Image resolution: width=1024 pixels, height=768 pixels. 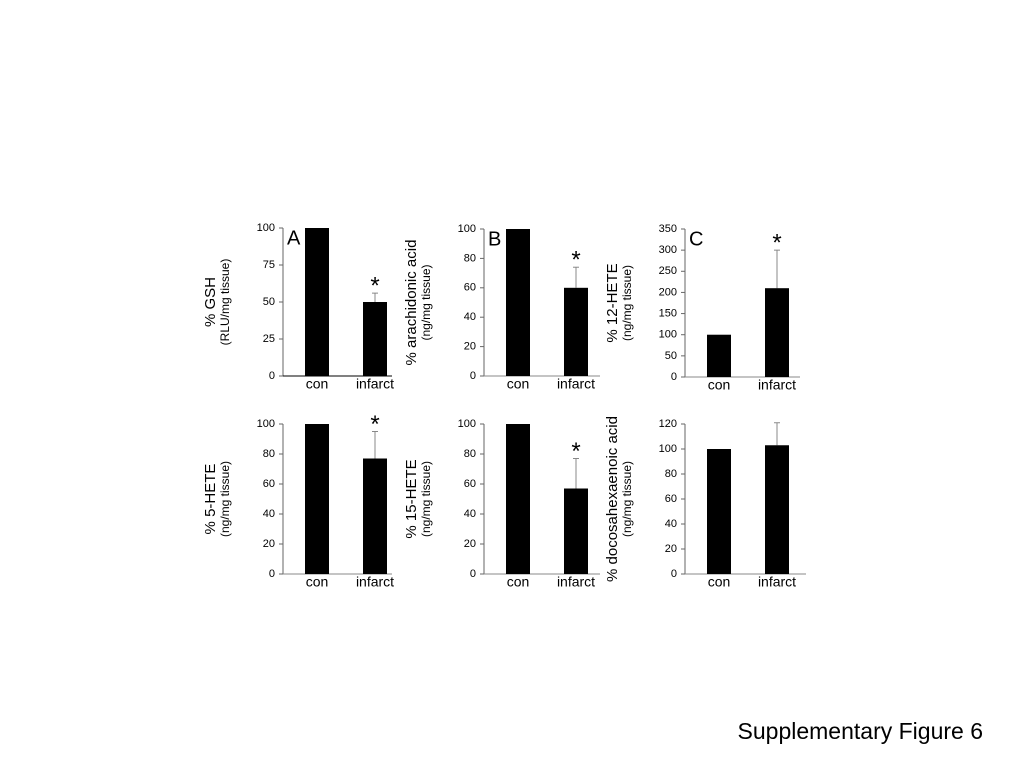 What do you see at coordinates (668, 250) in the screenshot?
I see `y-tick-label: 300` at bounding box center [668, 250].